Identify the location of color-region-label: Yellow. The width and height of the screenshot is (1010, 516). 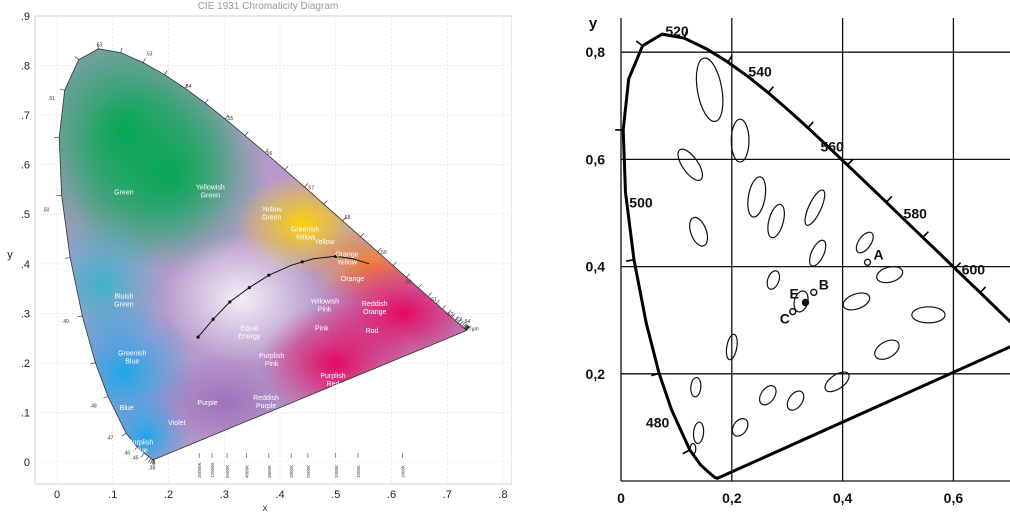
(325, 242).